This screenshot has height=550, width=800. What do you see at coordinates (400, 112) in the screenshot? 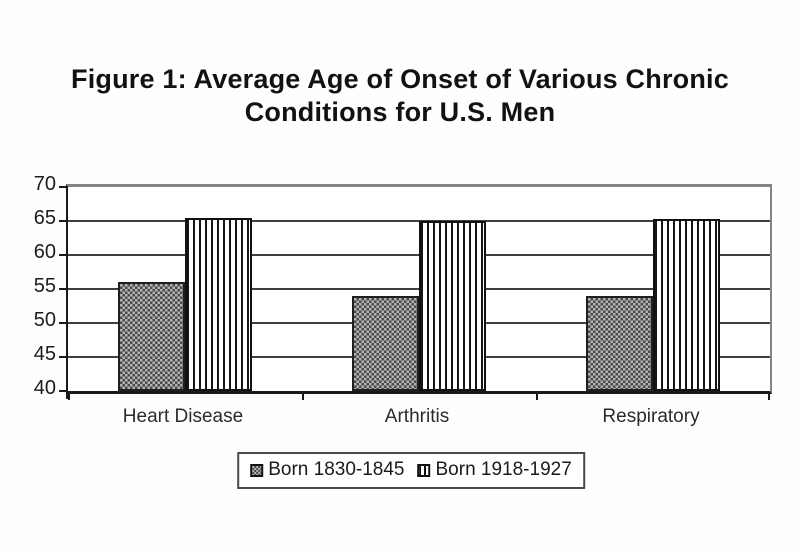
I see `chart-title-line-2: Conditions for U.S. Men` at bounding box center [400, 112].